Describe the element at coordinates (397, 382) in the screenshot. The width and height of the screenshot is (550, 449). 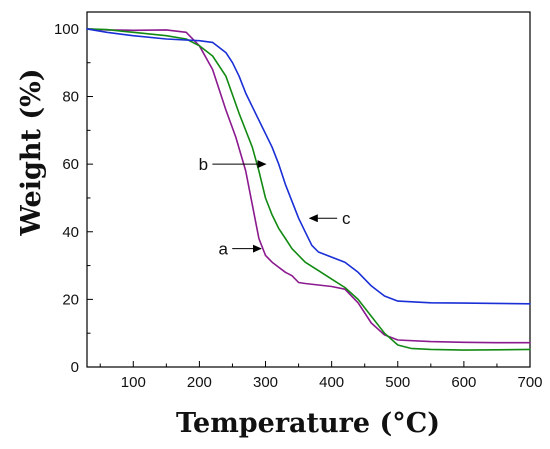
I see `x-tick-label: 500` at that location.